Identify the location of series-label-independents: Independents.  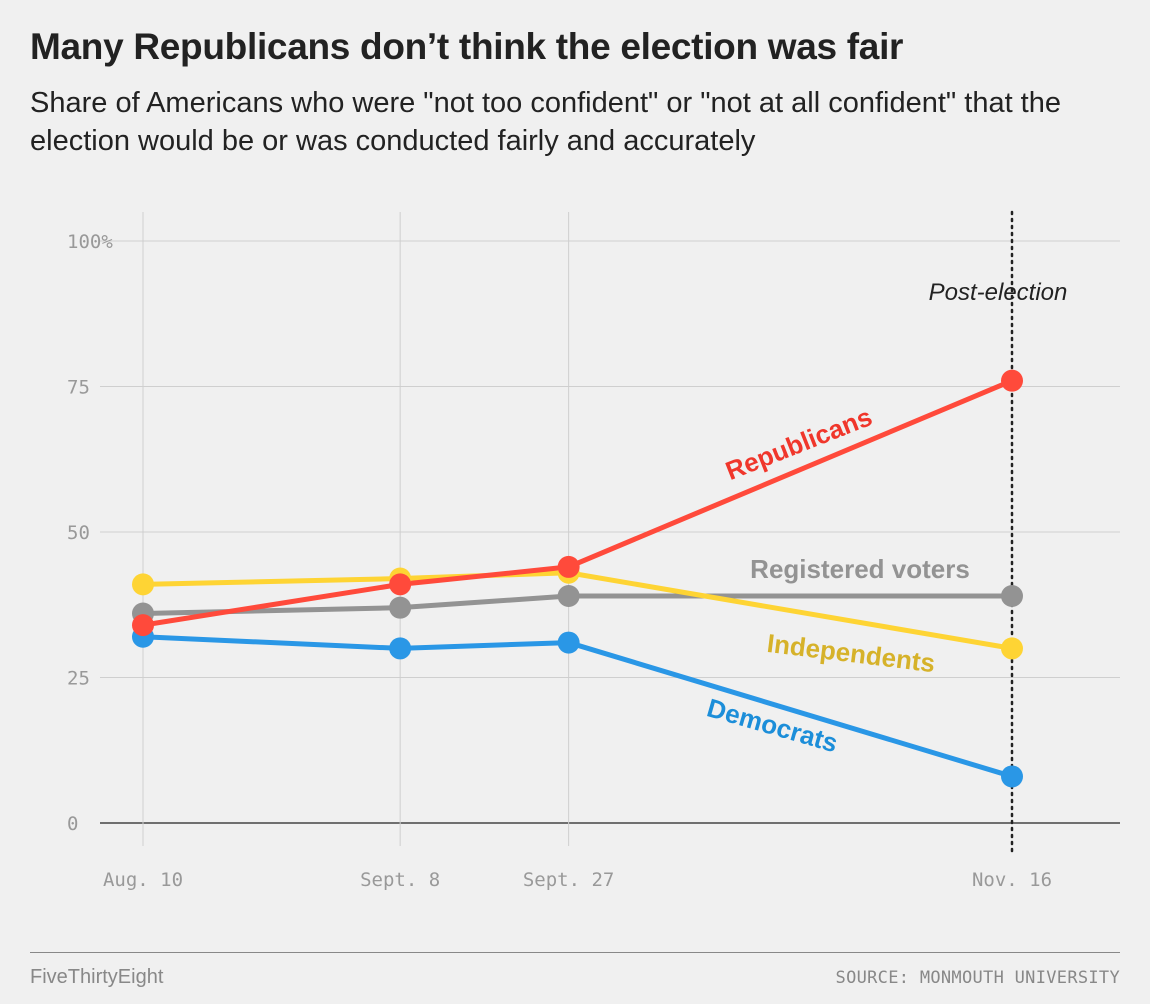
(850, 653).